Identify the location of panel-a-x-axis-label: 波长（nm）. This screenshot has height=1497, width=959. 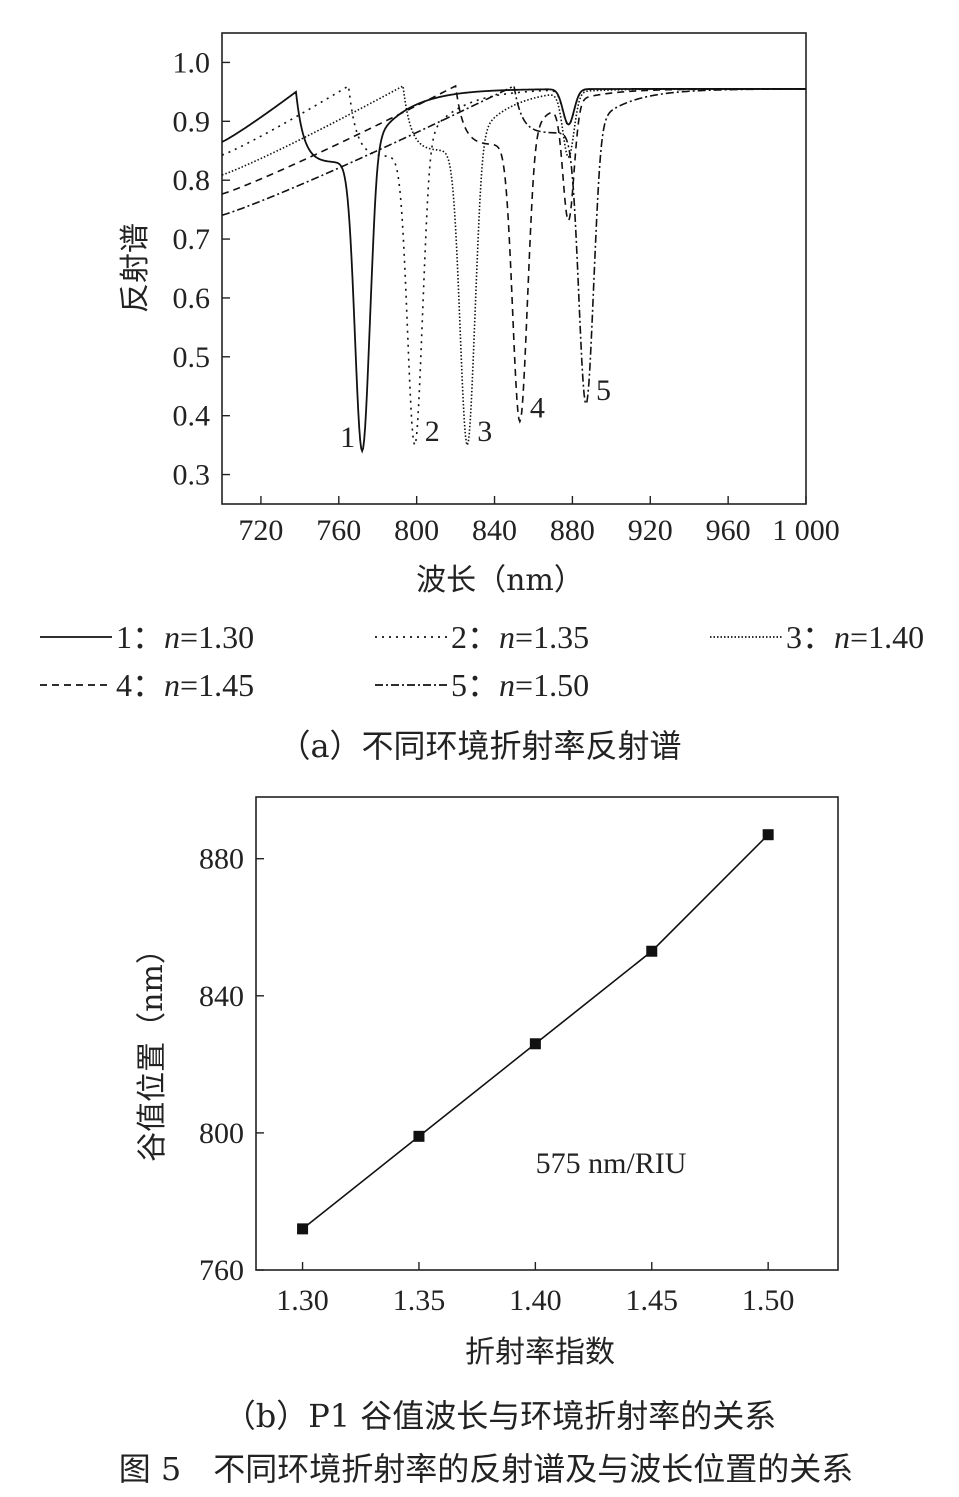
(500, 580).